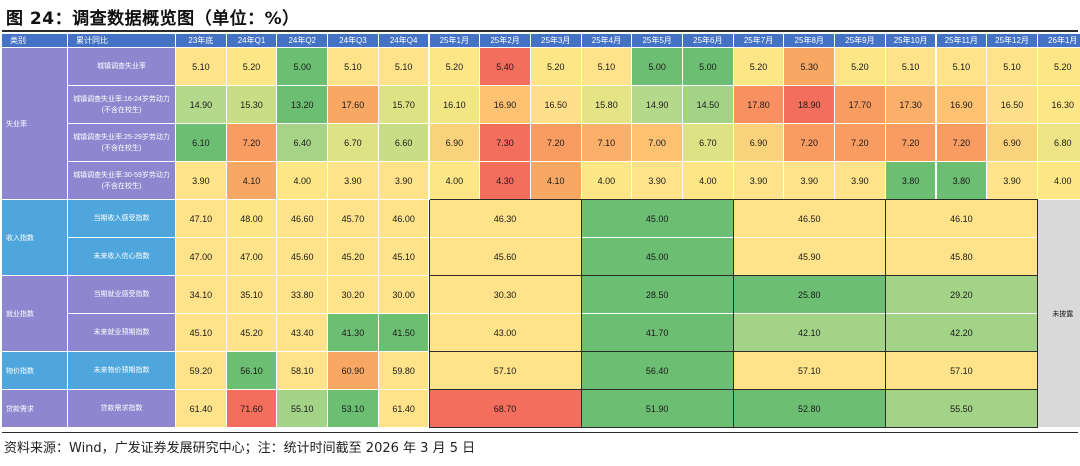  Describe the element at coordinates (404, 105) in the screenshot. I see `data-cell: 15.70` at that location.